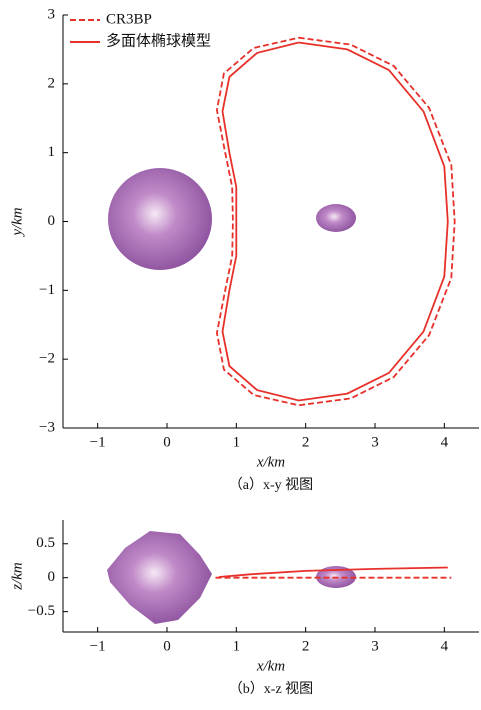  What do you see at coordinates (336, 218) in the screenshot?
I see `secondary-asteroid` at bounding box center [336, 218].